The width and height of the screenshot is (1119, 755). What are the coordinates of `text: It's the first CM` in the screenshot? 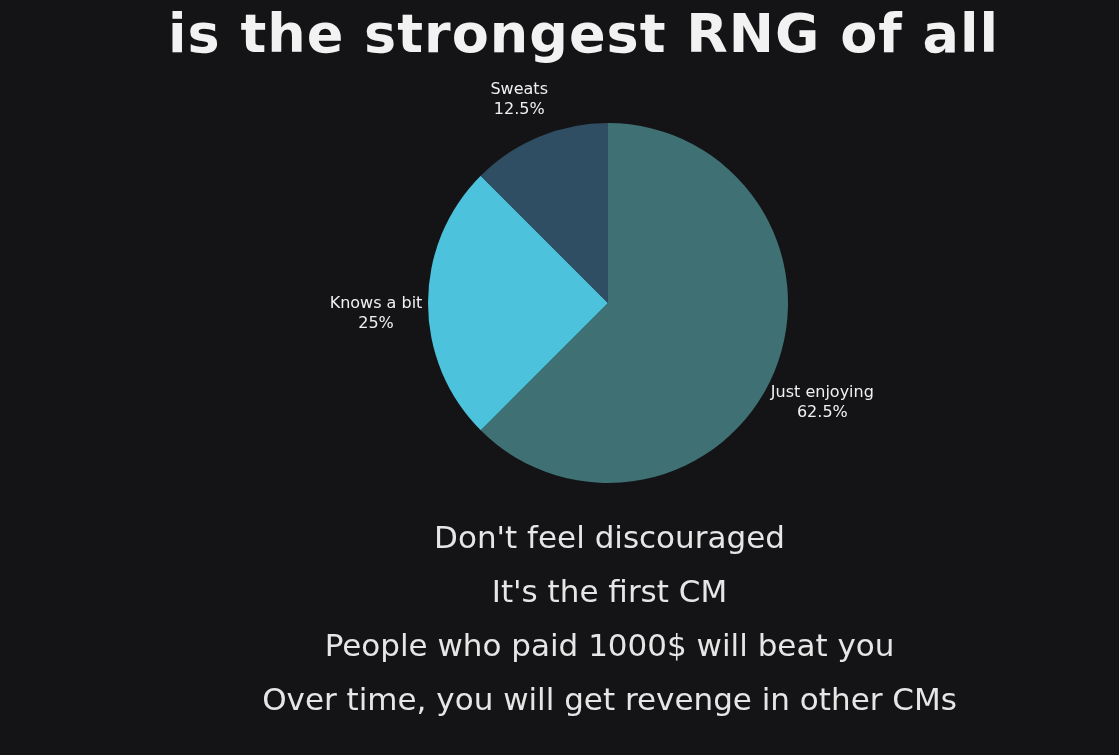 It's located at (609, 591).